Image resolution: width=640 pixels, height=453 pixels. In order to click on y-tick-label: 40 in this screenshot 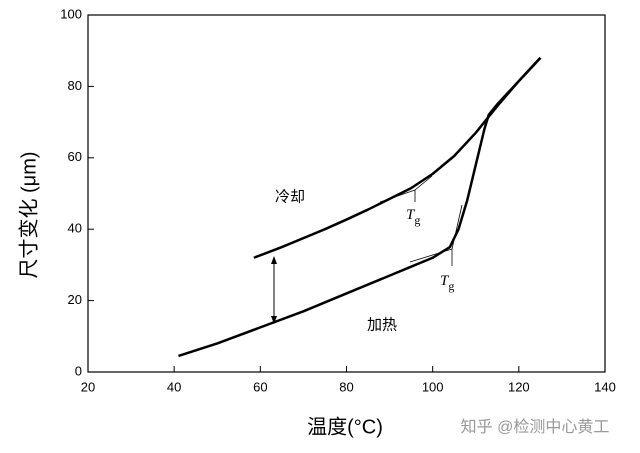, I will do `click(75, 228)`.